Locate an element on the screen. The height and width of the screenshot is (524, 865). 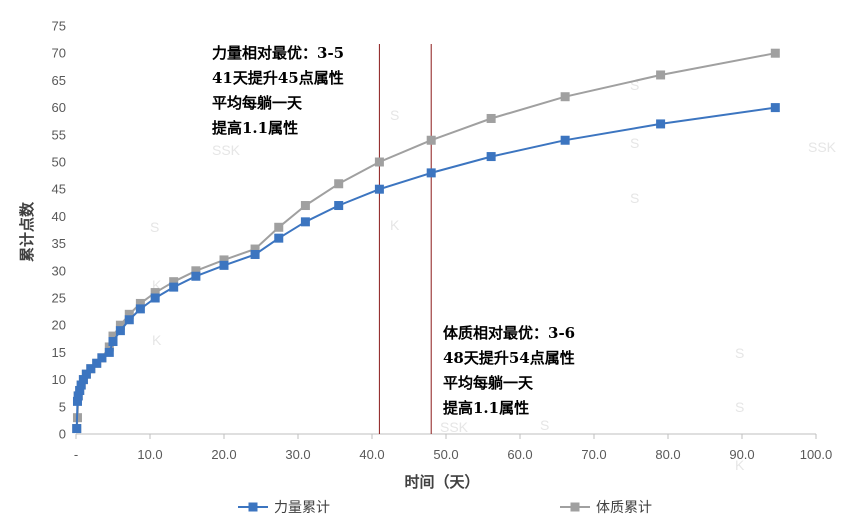
y-tick-label: 40 is located at coordinates (59, 216).